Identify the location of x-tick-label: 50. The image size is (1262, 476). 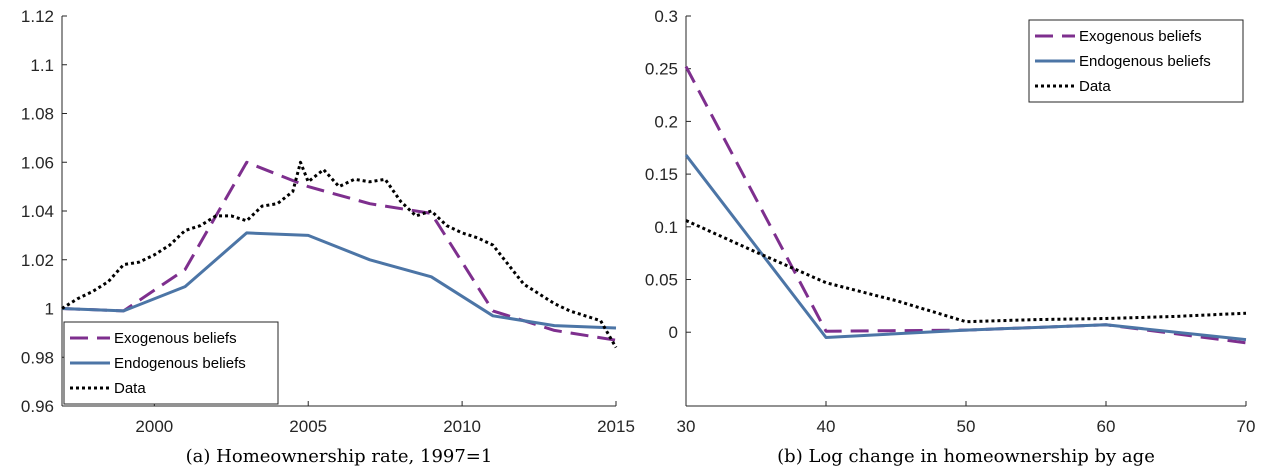
(966, 426).